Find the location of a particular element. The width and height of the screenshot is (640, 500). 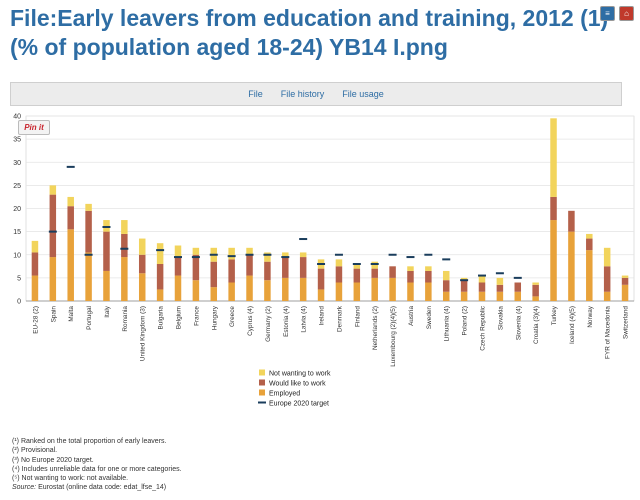

tab-bar: File File history File usage is located at coordinates (316, 94).